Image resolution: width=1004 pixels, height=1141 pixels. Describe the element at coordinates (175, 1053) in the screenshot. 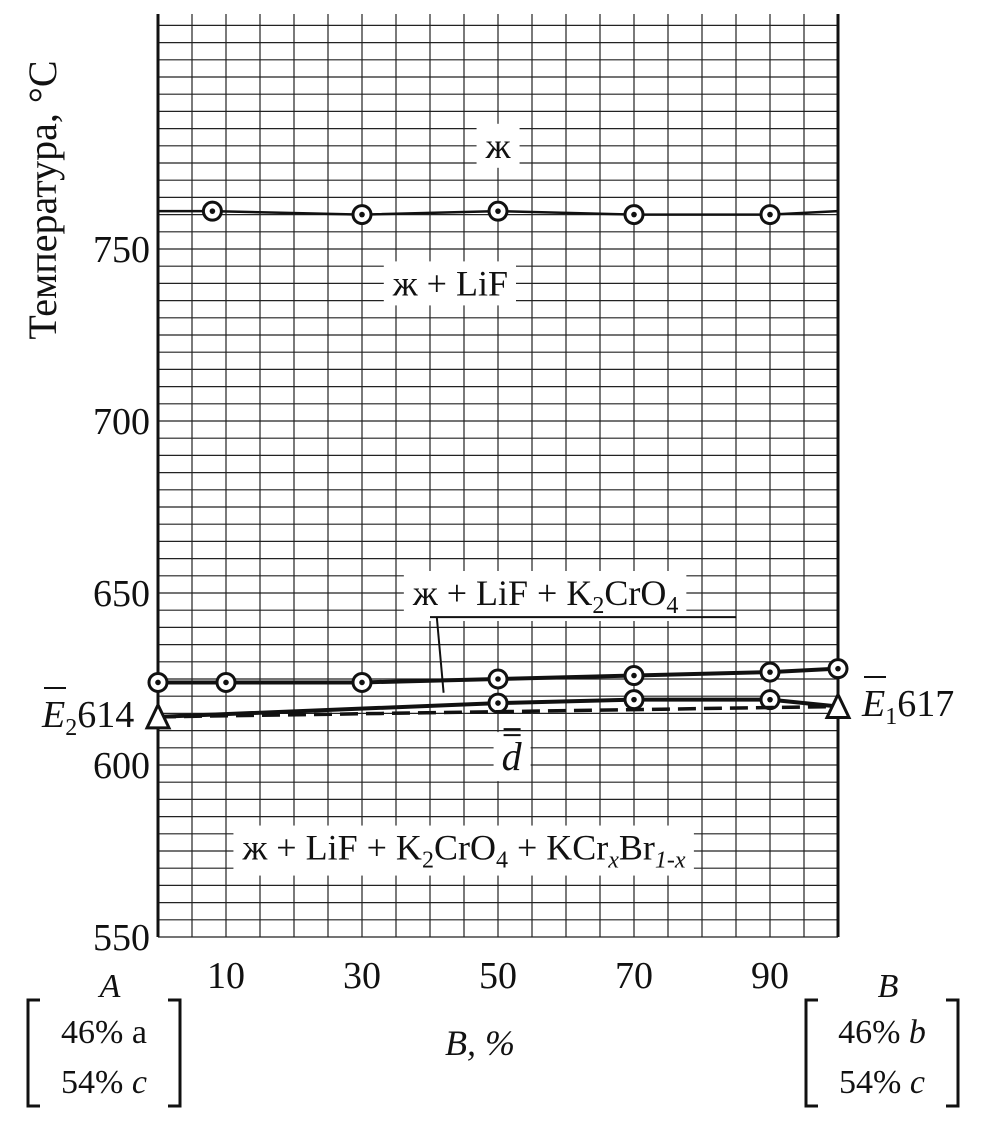

I see `endpoint-a-right-bracket` at that location.